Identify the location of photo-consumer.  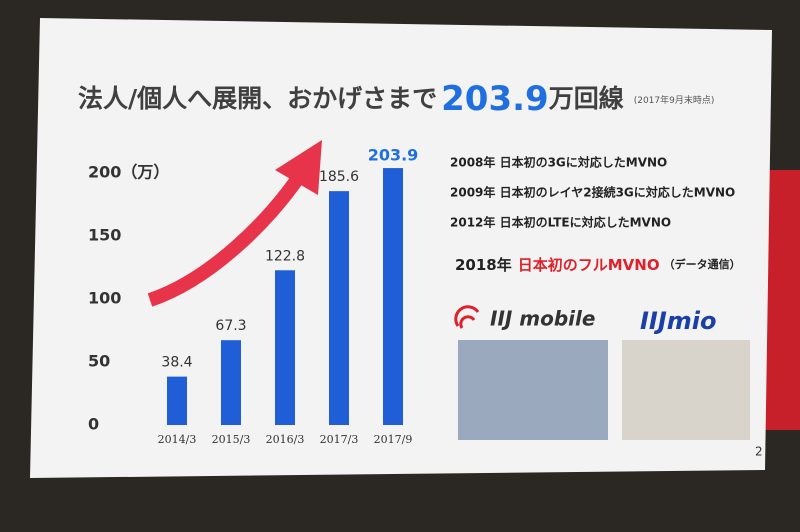
(686, 390).